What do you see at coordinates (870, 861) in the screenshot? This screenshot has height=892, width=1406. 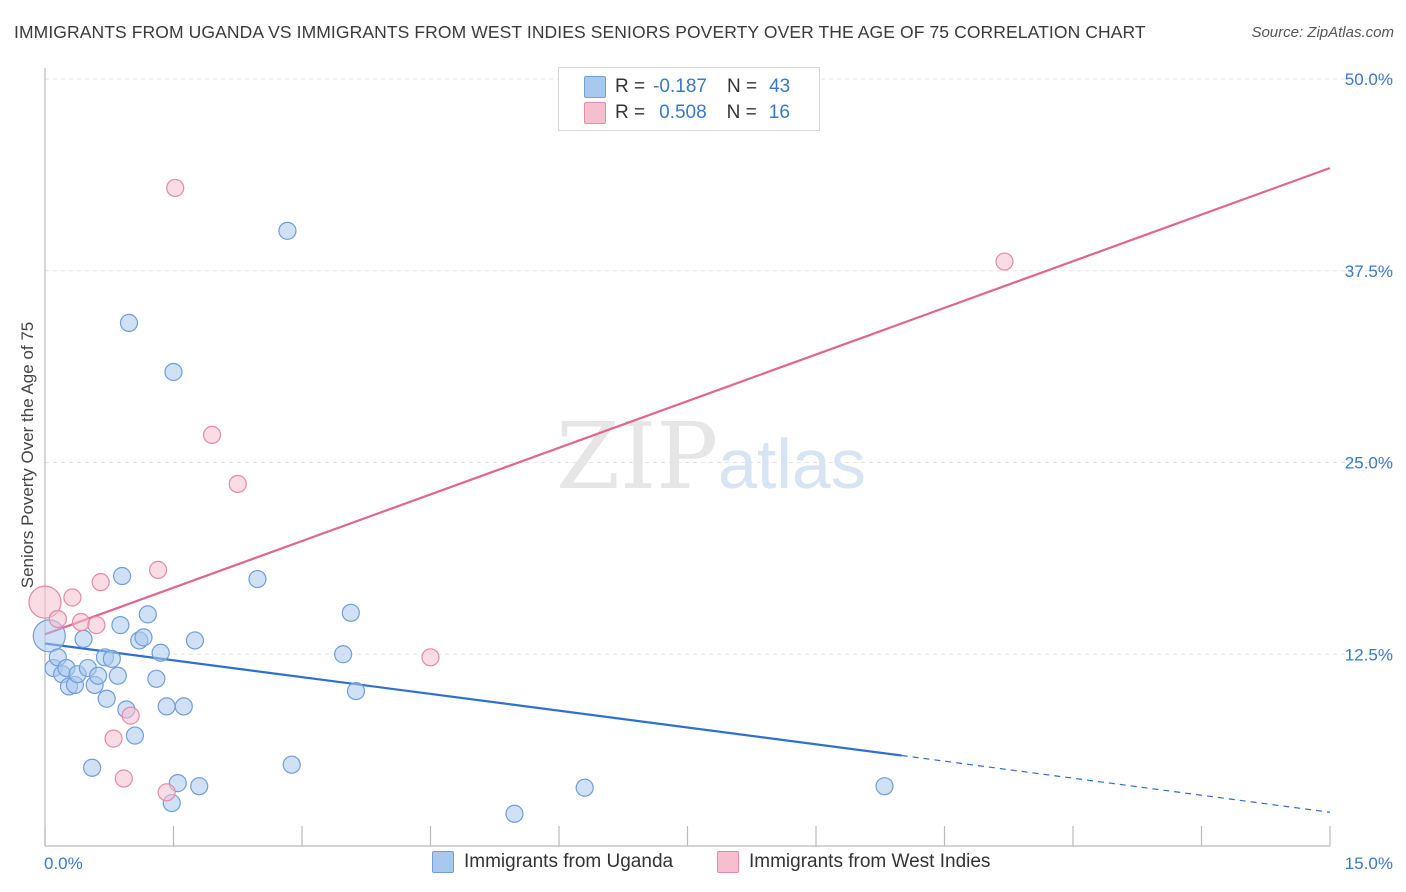 I see `legend-label-westindies: Immigrants from West Indies` at bounding box center [870, 861].